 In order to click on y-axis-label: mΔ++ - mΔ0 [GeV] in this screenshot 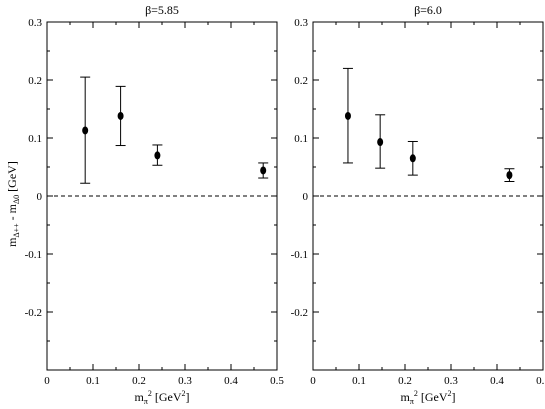, I will do `click(13, 204)`.